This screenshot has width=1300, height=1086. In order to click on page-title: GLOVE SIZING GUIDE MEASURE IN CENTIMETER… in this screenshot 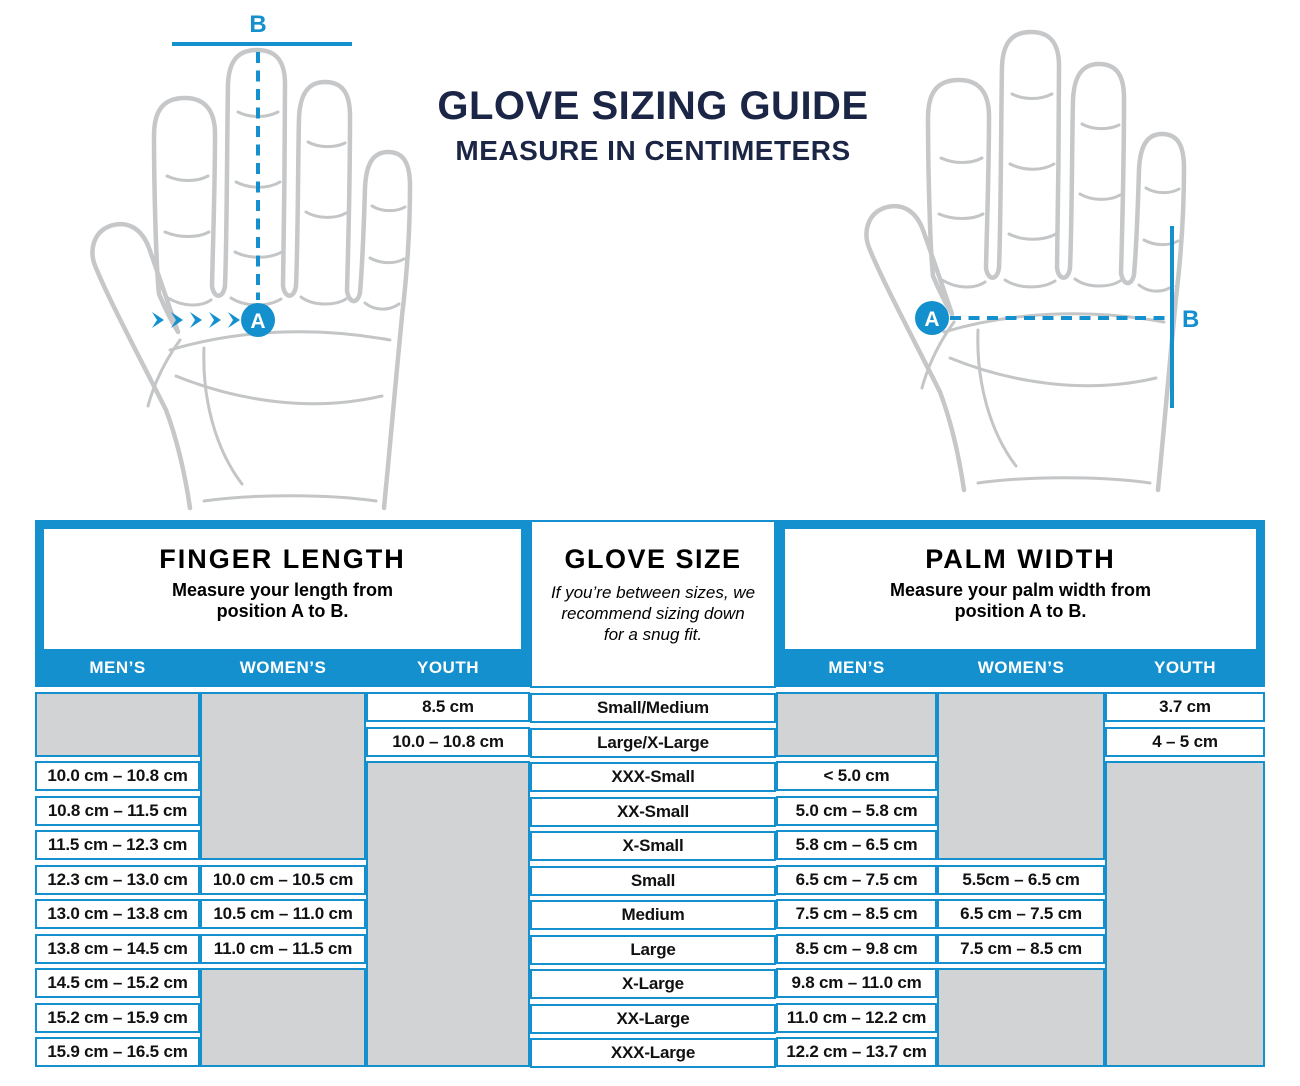, I will do `click(653, 125)`.